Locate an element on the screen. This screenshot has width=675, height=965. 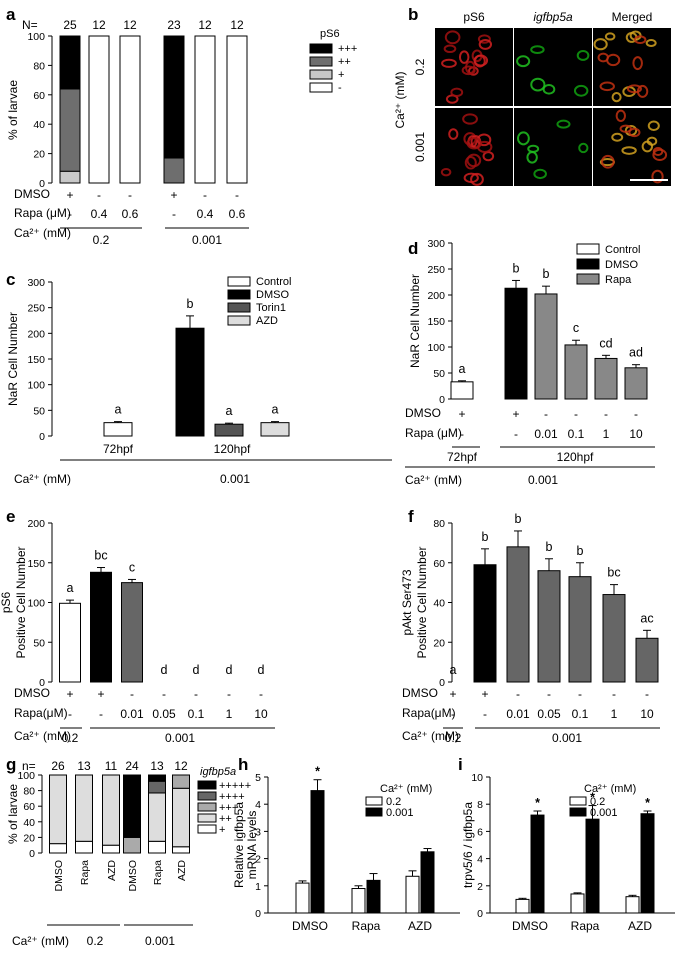
y-tick-label: 2 is located at coordinates (480, 887).